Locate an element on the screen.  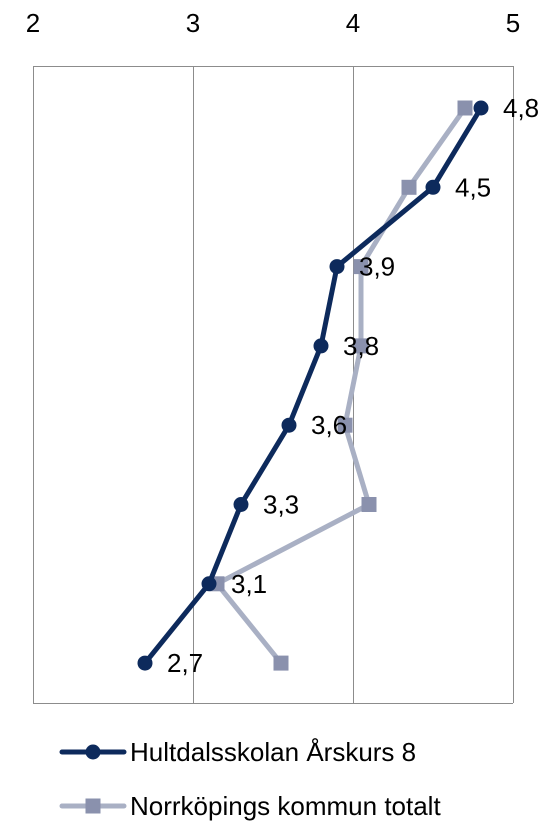
x-tick-label: 4 is located at coordinates (353, 23).